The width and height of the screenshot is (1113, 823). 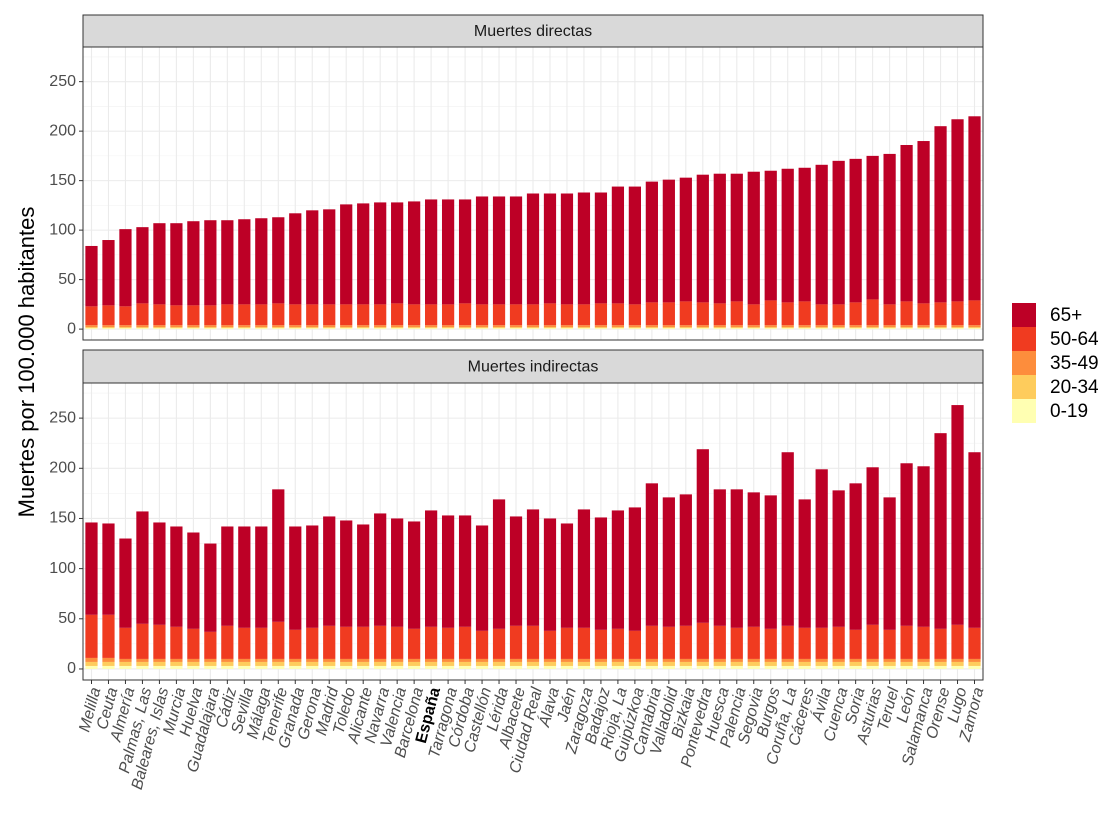 I want to click on y-tick-label: 0, so click(x=71, y=668).